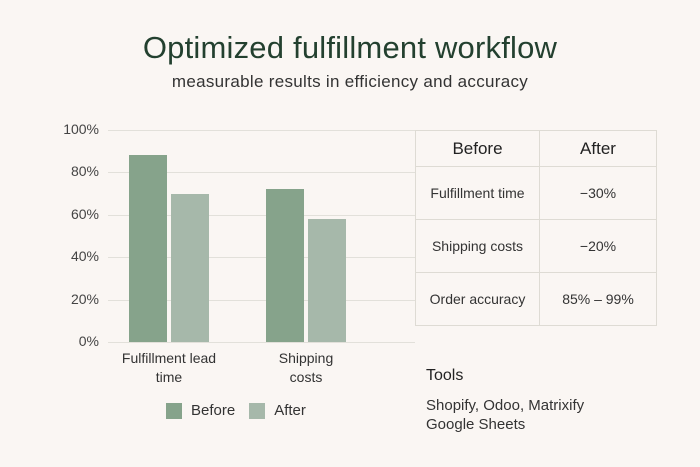 The image size is (700, 467). I want to click on tools-heading: Tools, so click(445, 375).